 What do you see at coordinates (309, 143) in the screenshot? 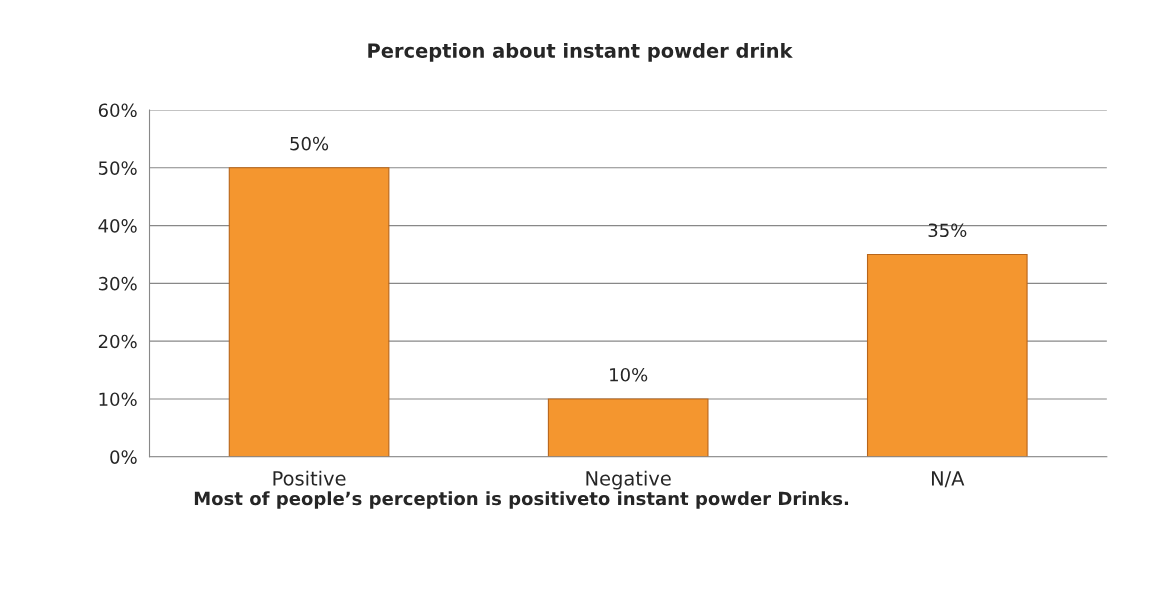
I see `data-label: 50%` at bounding box center [309, 143].